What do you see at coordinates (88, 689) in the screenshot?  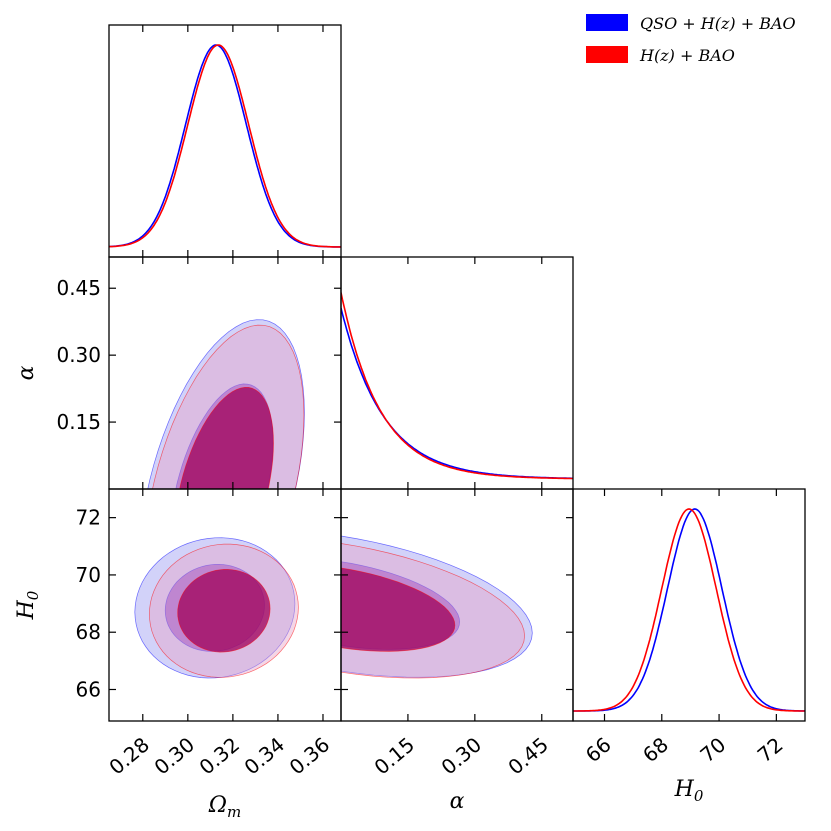 I see `y-tick-label-H0: 66` at bounding box center [88, 689].